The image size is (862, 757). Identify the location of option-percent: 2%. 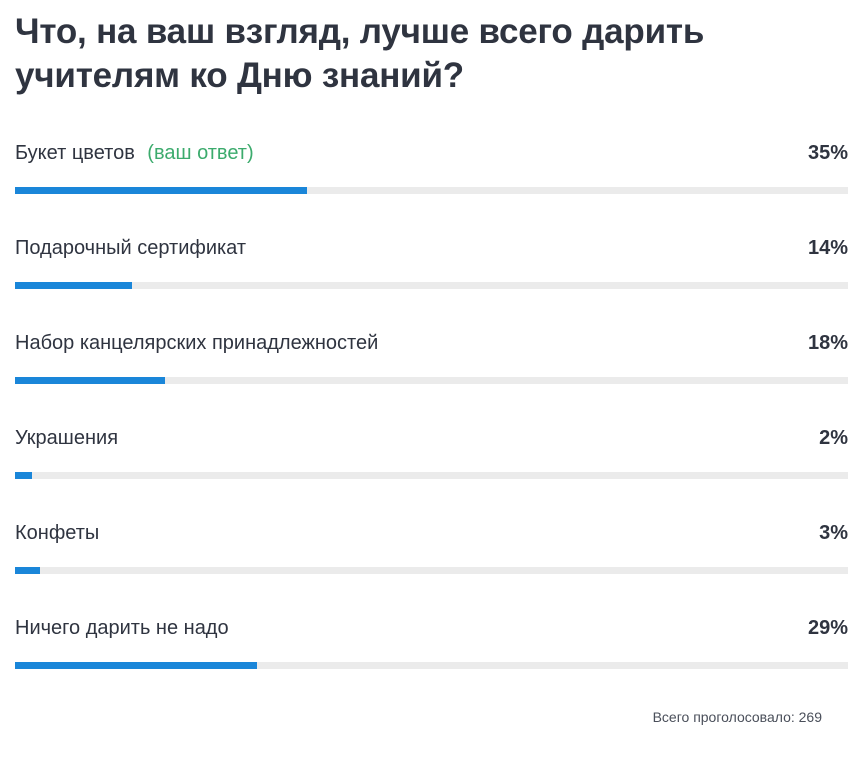
(833, 438).